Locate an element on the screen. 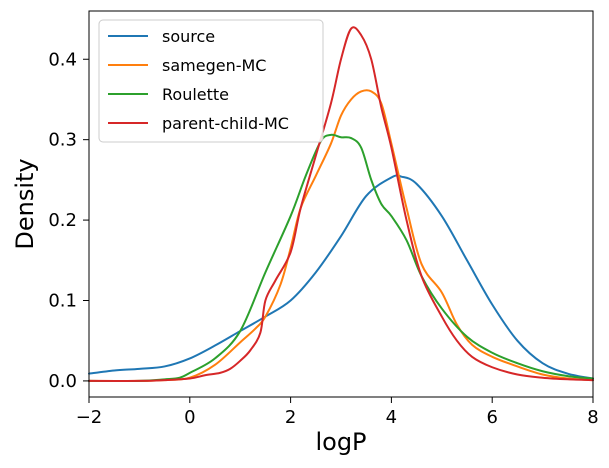 The image size is (609, 468). x-tick-label: 2 is located at coordinates (290, 417).